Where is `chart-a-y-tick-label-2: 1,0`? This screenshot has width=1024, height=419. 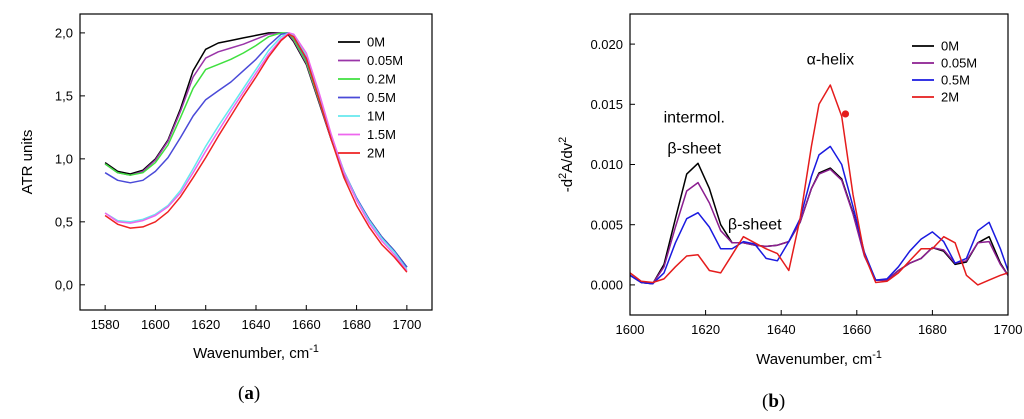 chart-a-y-tick-label-2: 1,0 is located at coordinates (64, 159).